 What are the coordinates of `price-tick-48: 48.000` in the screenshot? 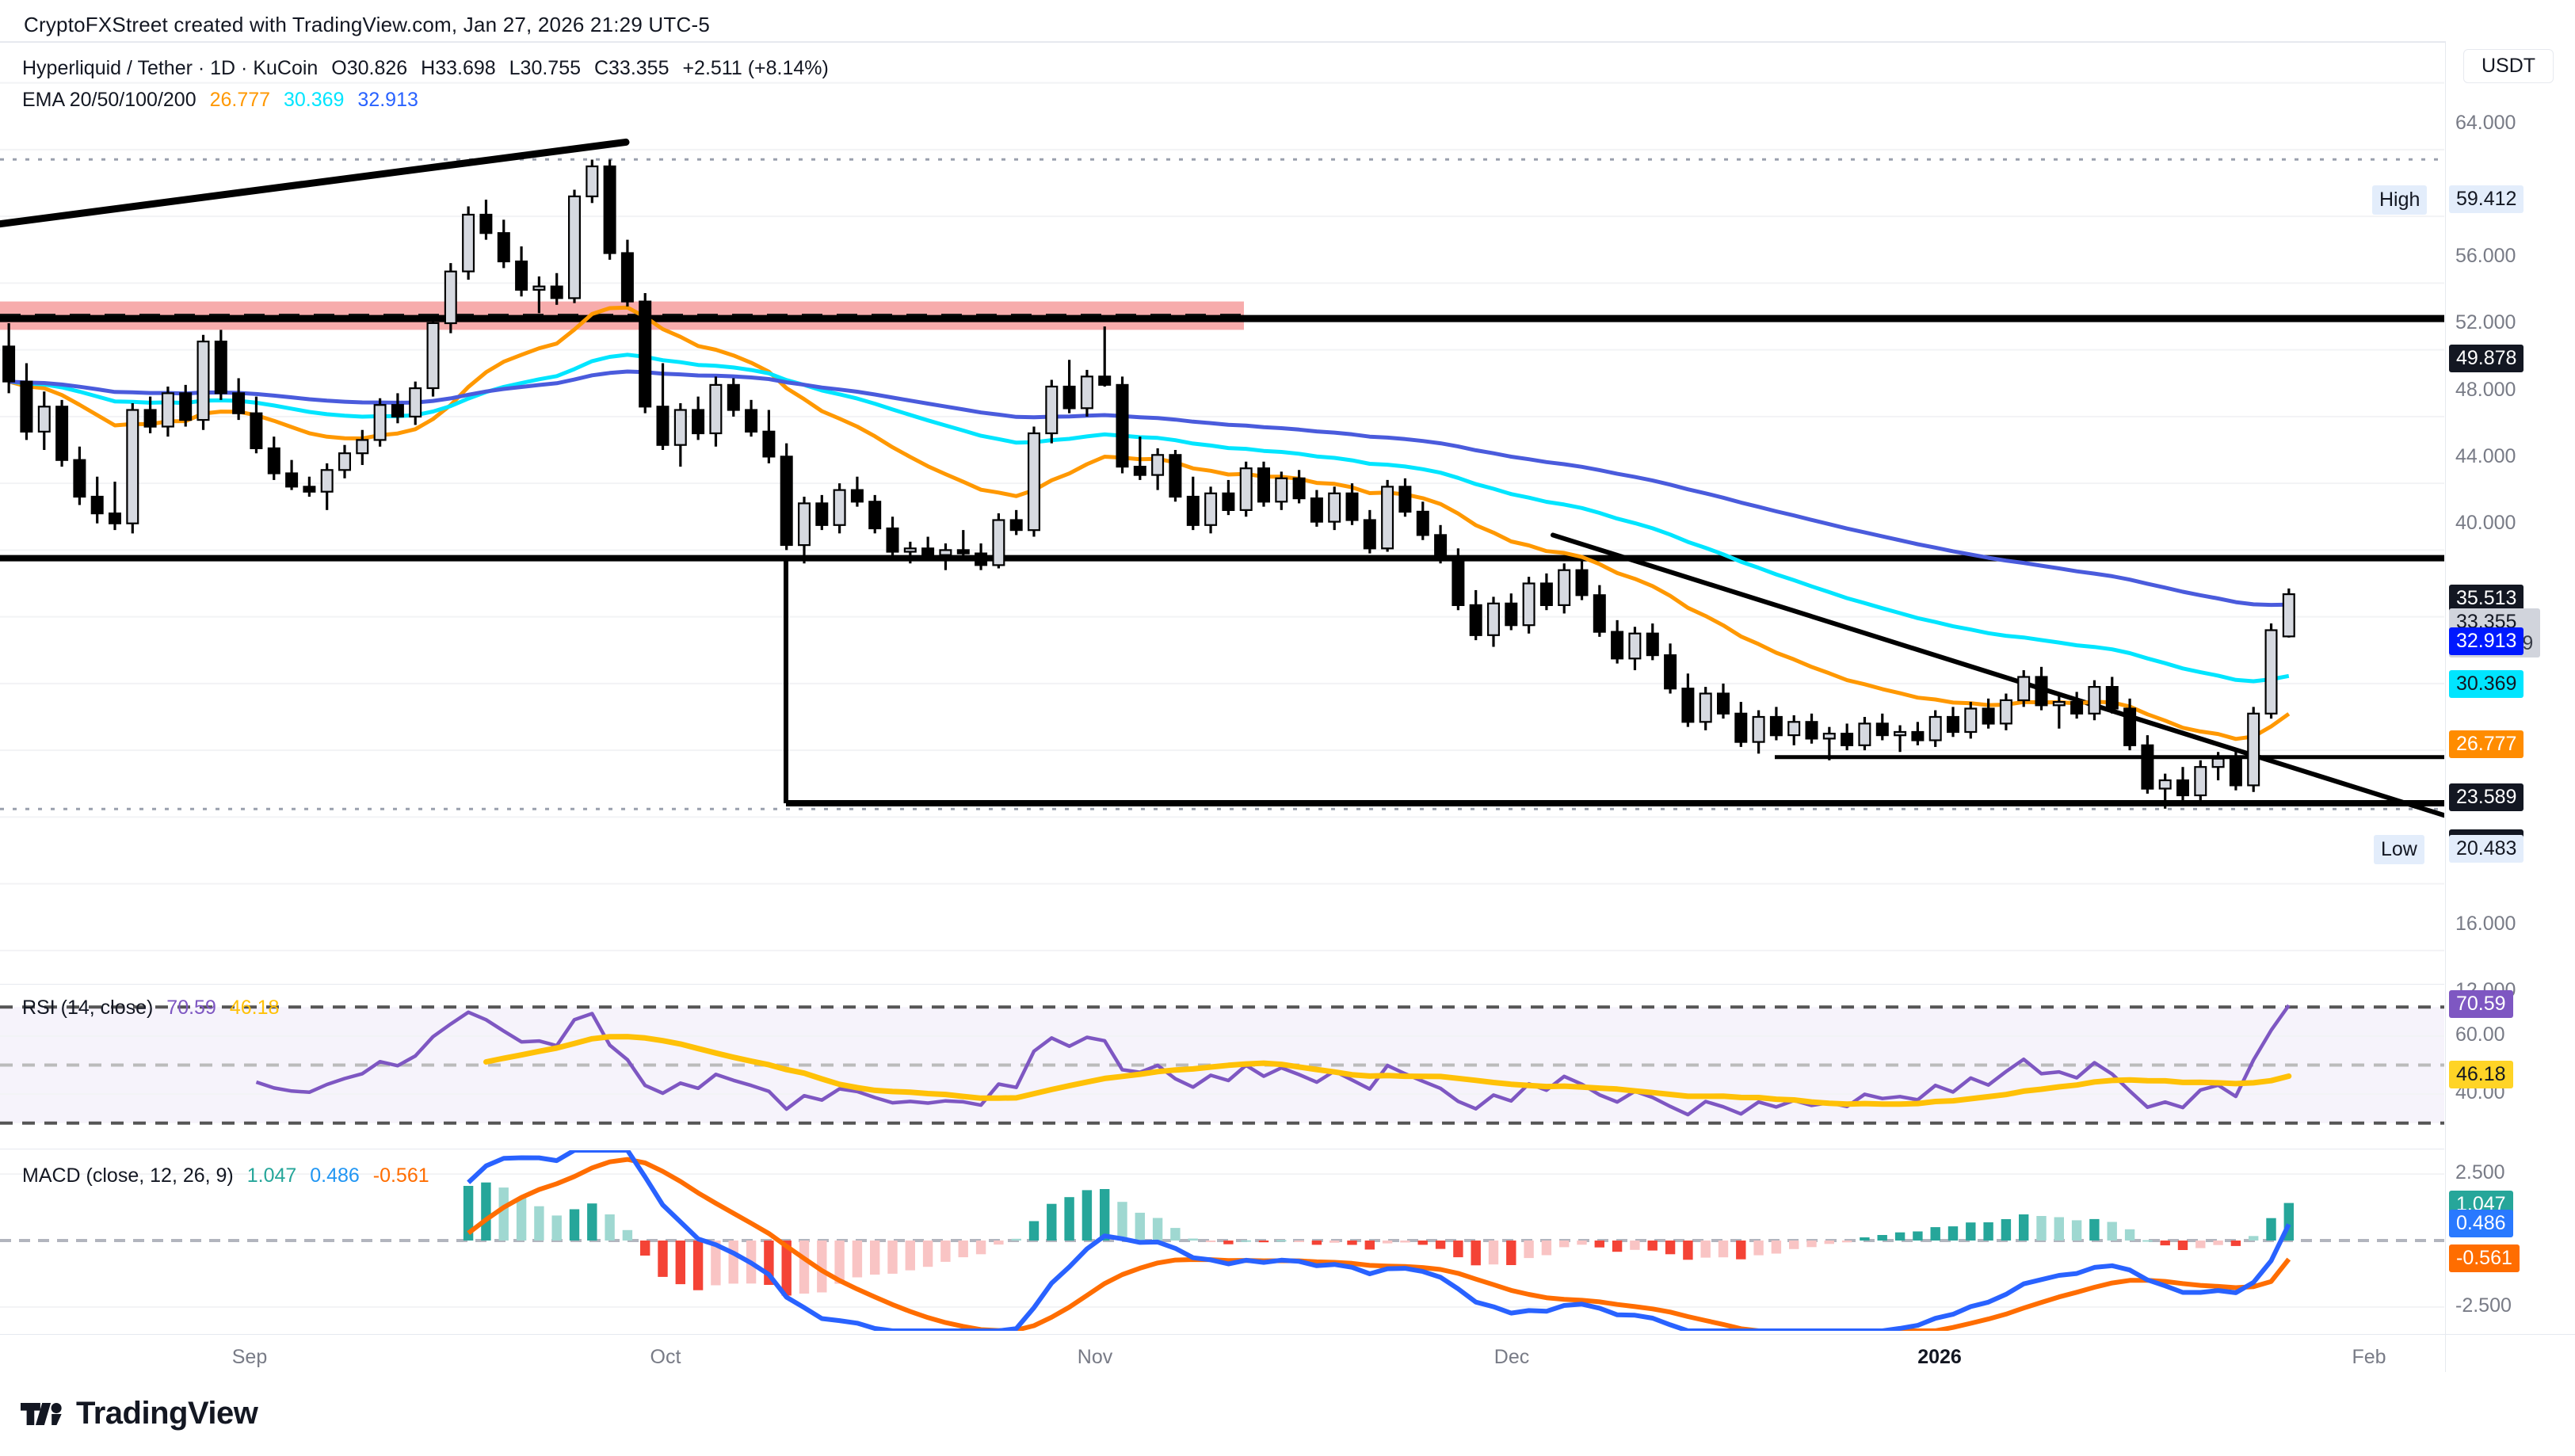 It's located at (2485, 389).